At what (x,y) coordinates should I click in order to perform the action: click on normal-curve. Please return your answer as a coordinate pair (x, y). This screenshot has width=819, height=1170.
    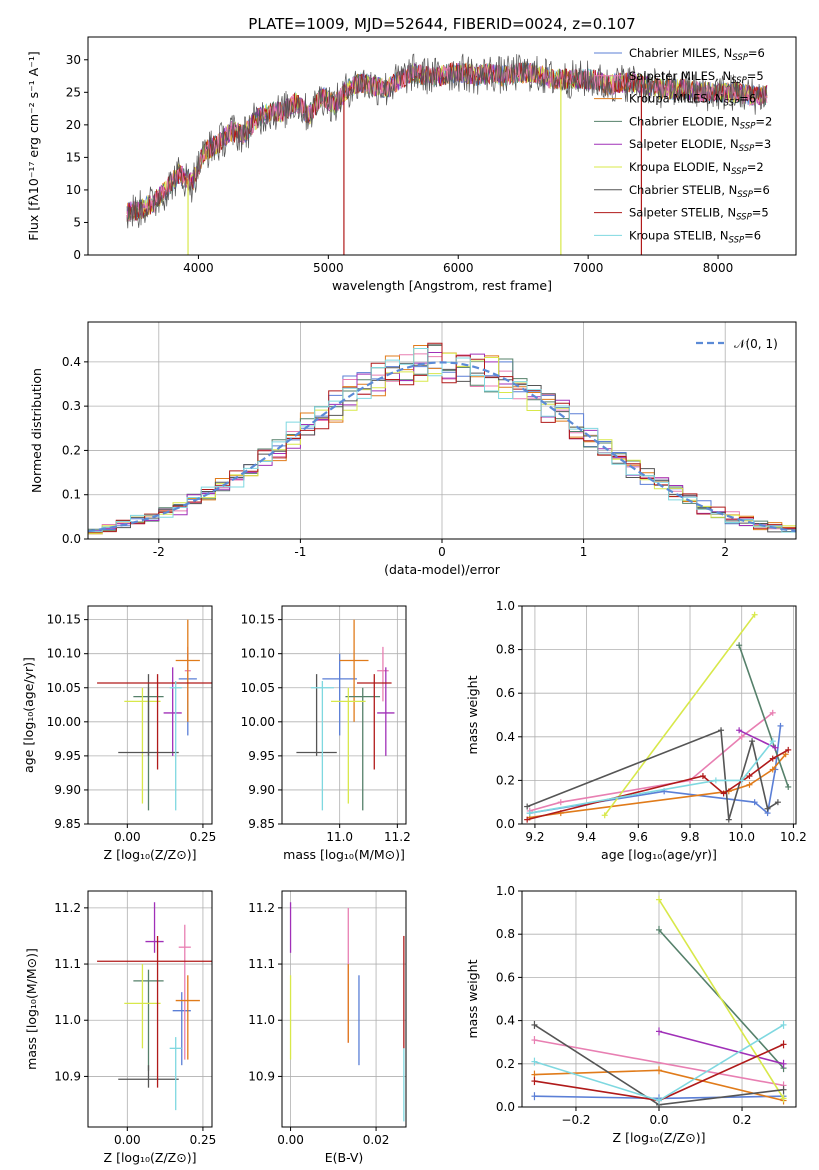
    Looking at the image, I should click on (442, 447).